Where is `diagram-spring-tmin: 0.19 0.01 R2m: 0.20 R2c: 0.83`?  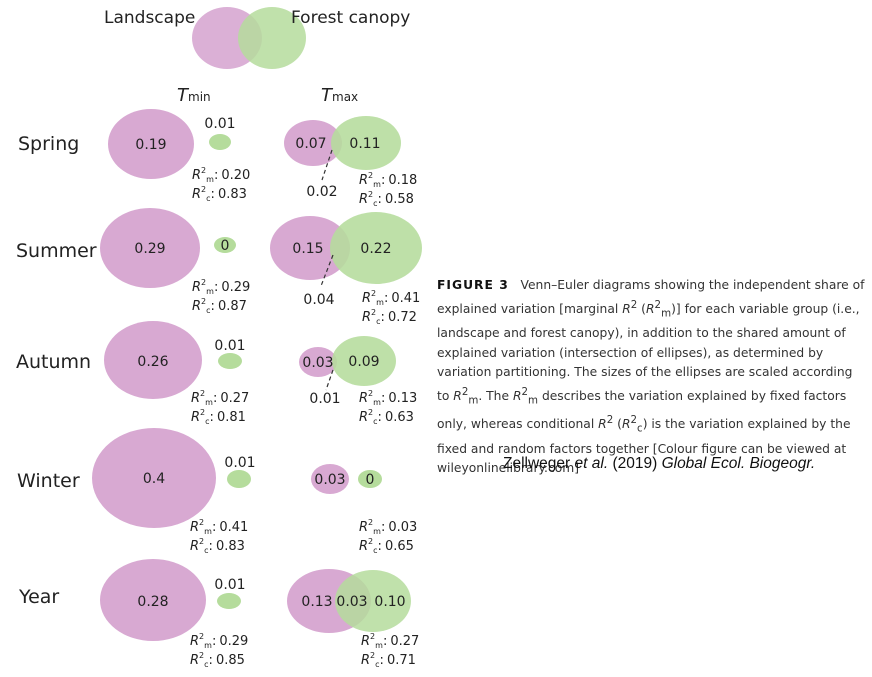
diagram-spring-tmin: 0.19 0.01 R2m: 0.20 R2c: 0.83 is located at coordinates (179, 156).